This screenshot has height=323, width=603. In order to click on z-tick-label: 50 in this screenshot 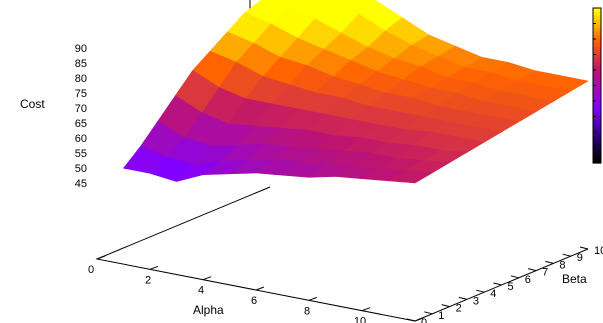, I will do `click(81, 169)`.